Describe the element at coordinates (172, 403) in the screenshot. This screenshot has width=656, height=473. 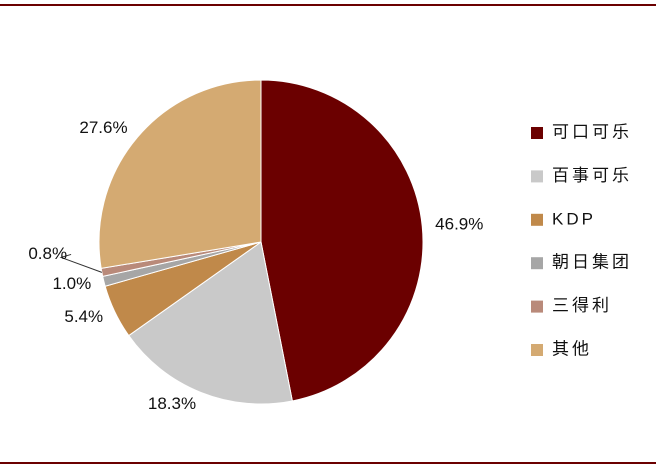
I see `data-label: 18.3%` at that location.